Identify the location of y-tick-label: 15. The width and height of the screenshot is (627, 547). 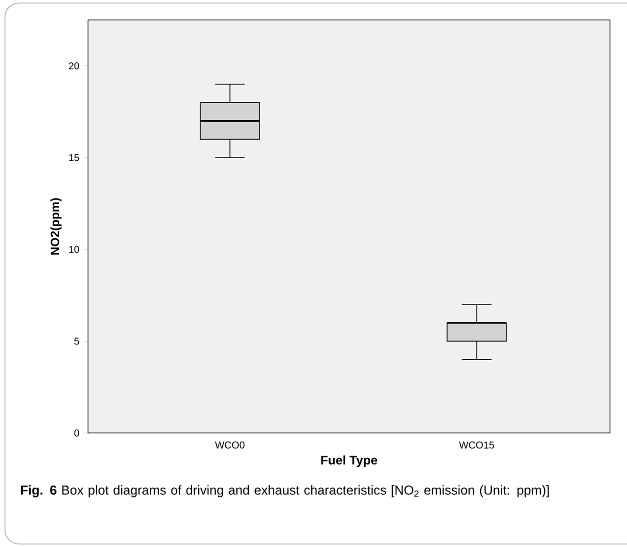
(74, 158).